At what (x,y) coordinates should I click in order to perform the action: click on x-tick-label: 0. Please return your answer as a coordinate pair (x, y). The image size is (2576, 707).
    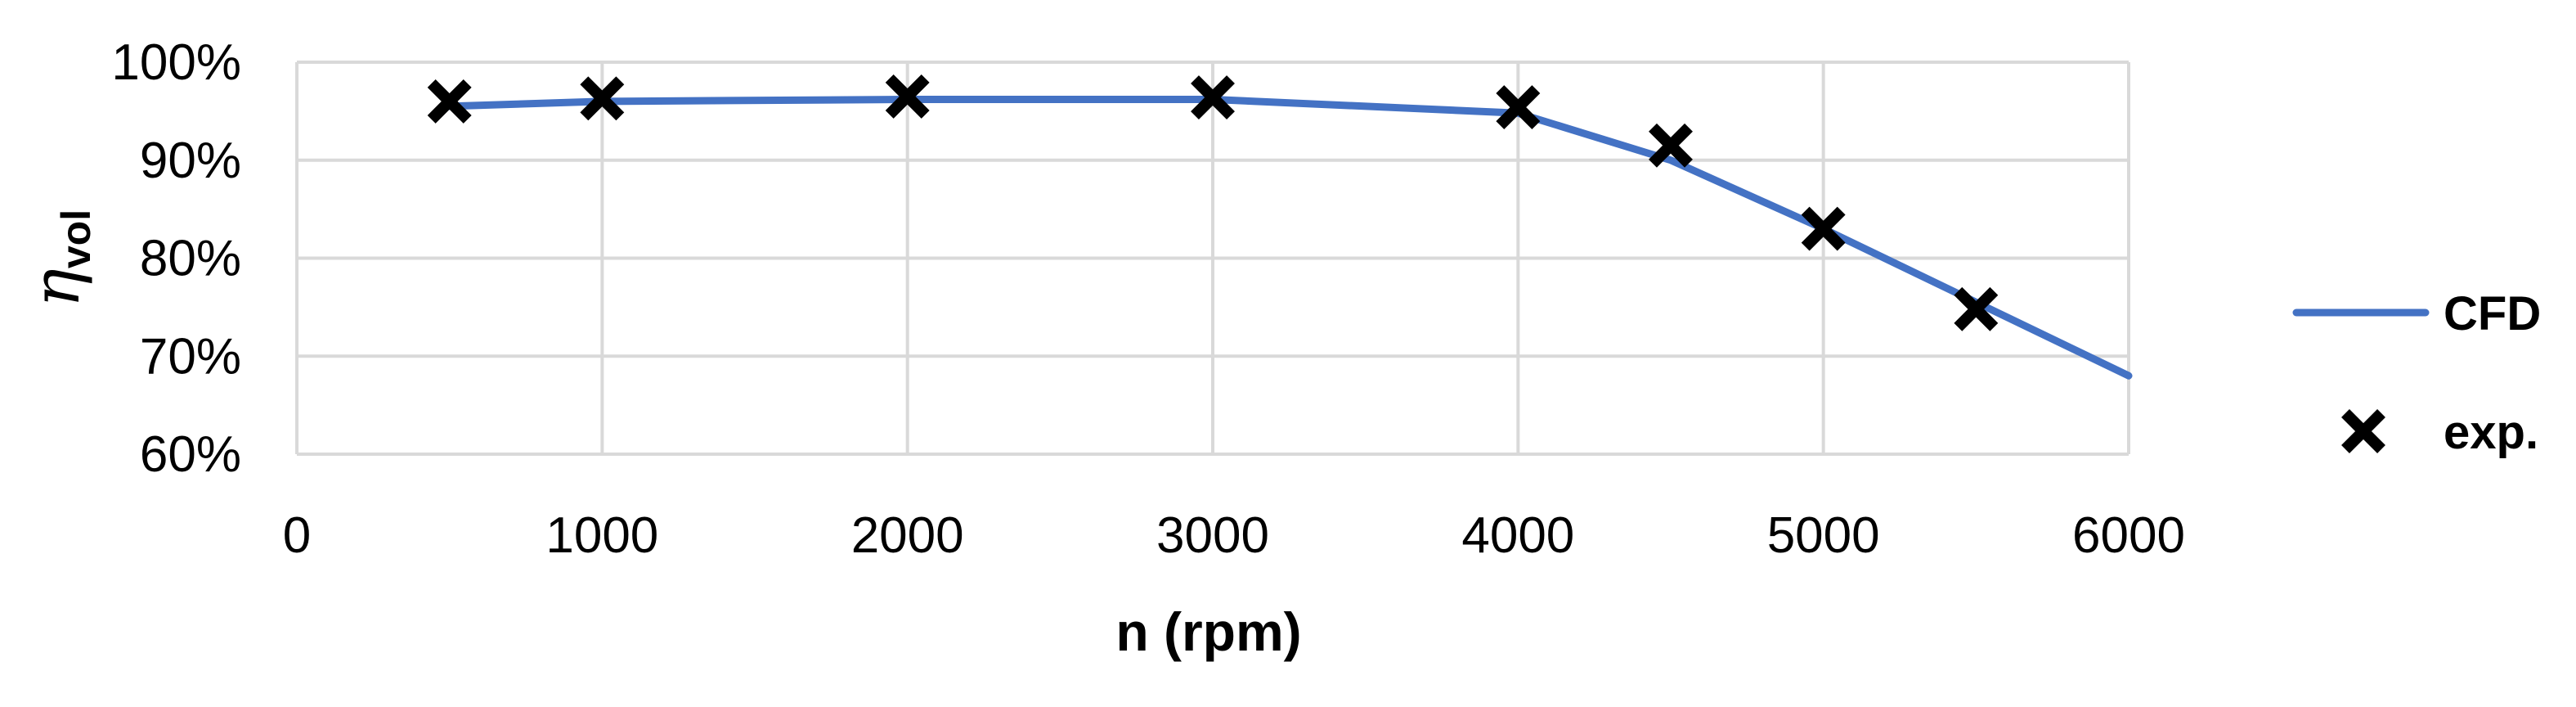
    Looking at the image, I should click on (297, 536).